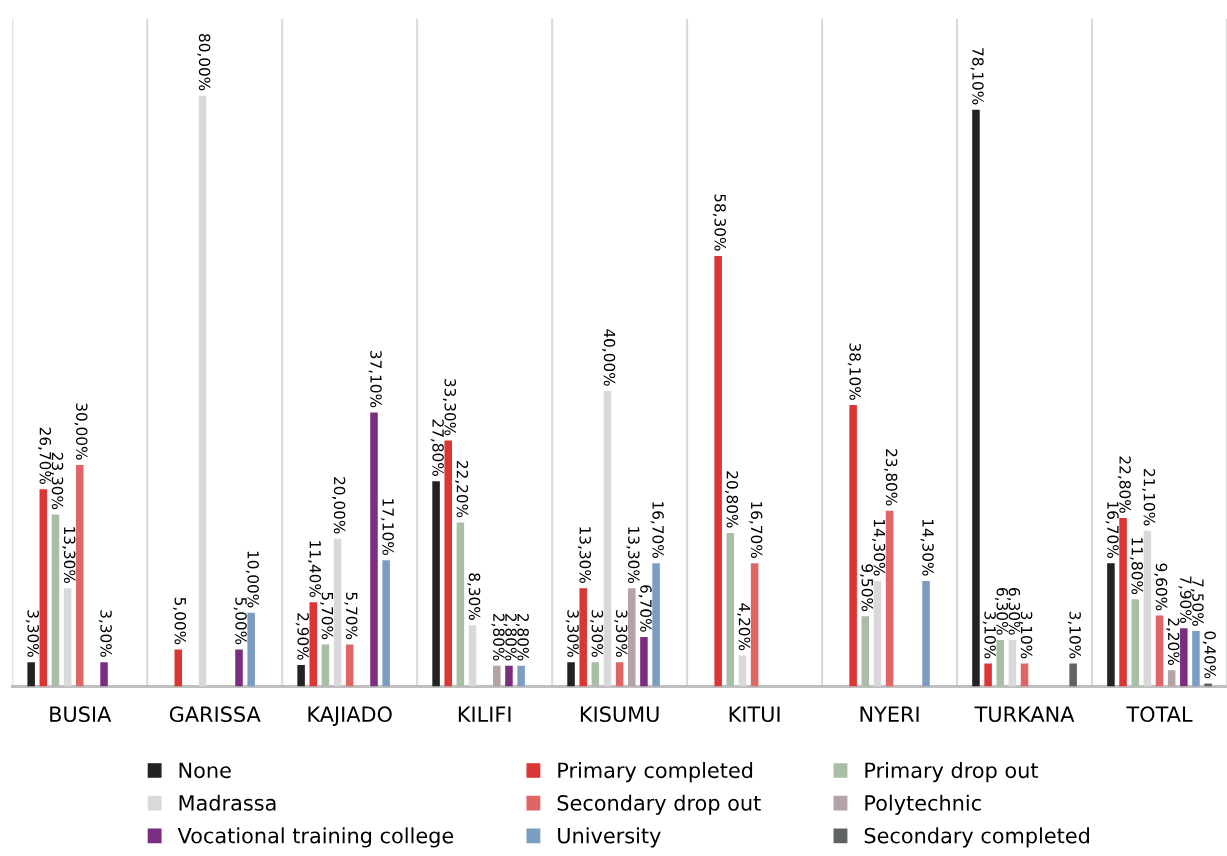 The width and height of the screenshot is (1227, 856). I want to click on x-tick-label: KILIFI, so click(484, 714).